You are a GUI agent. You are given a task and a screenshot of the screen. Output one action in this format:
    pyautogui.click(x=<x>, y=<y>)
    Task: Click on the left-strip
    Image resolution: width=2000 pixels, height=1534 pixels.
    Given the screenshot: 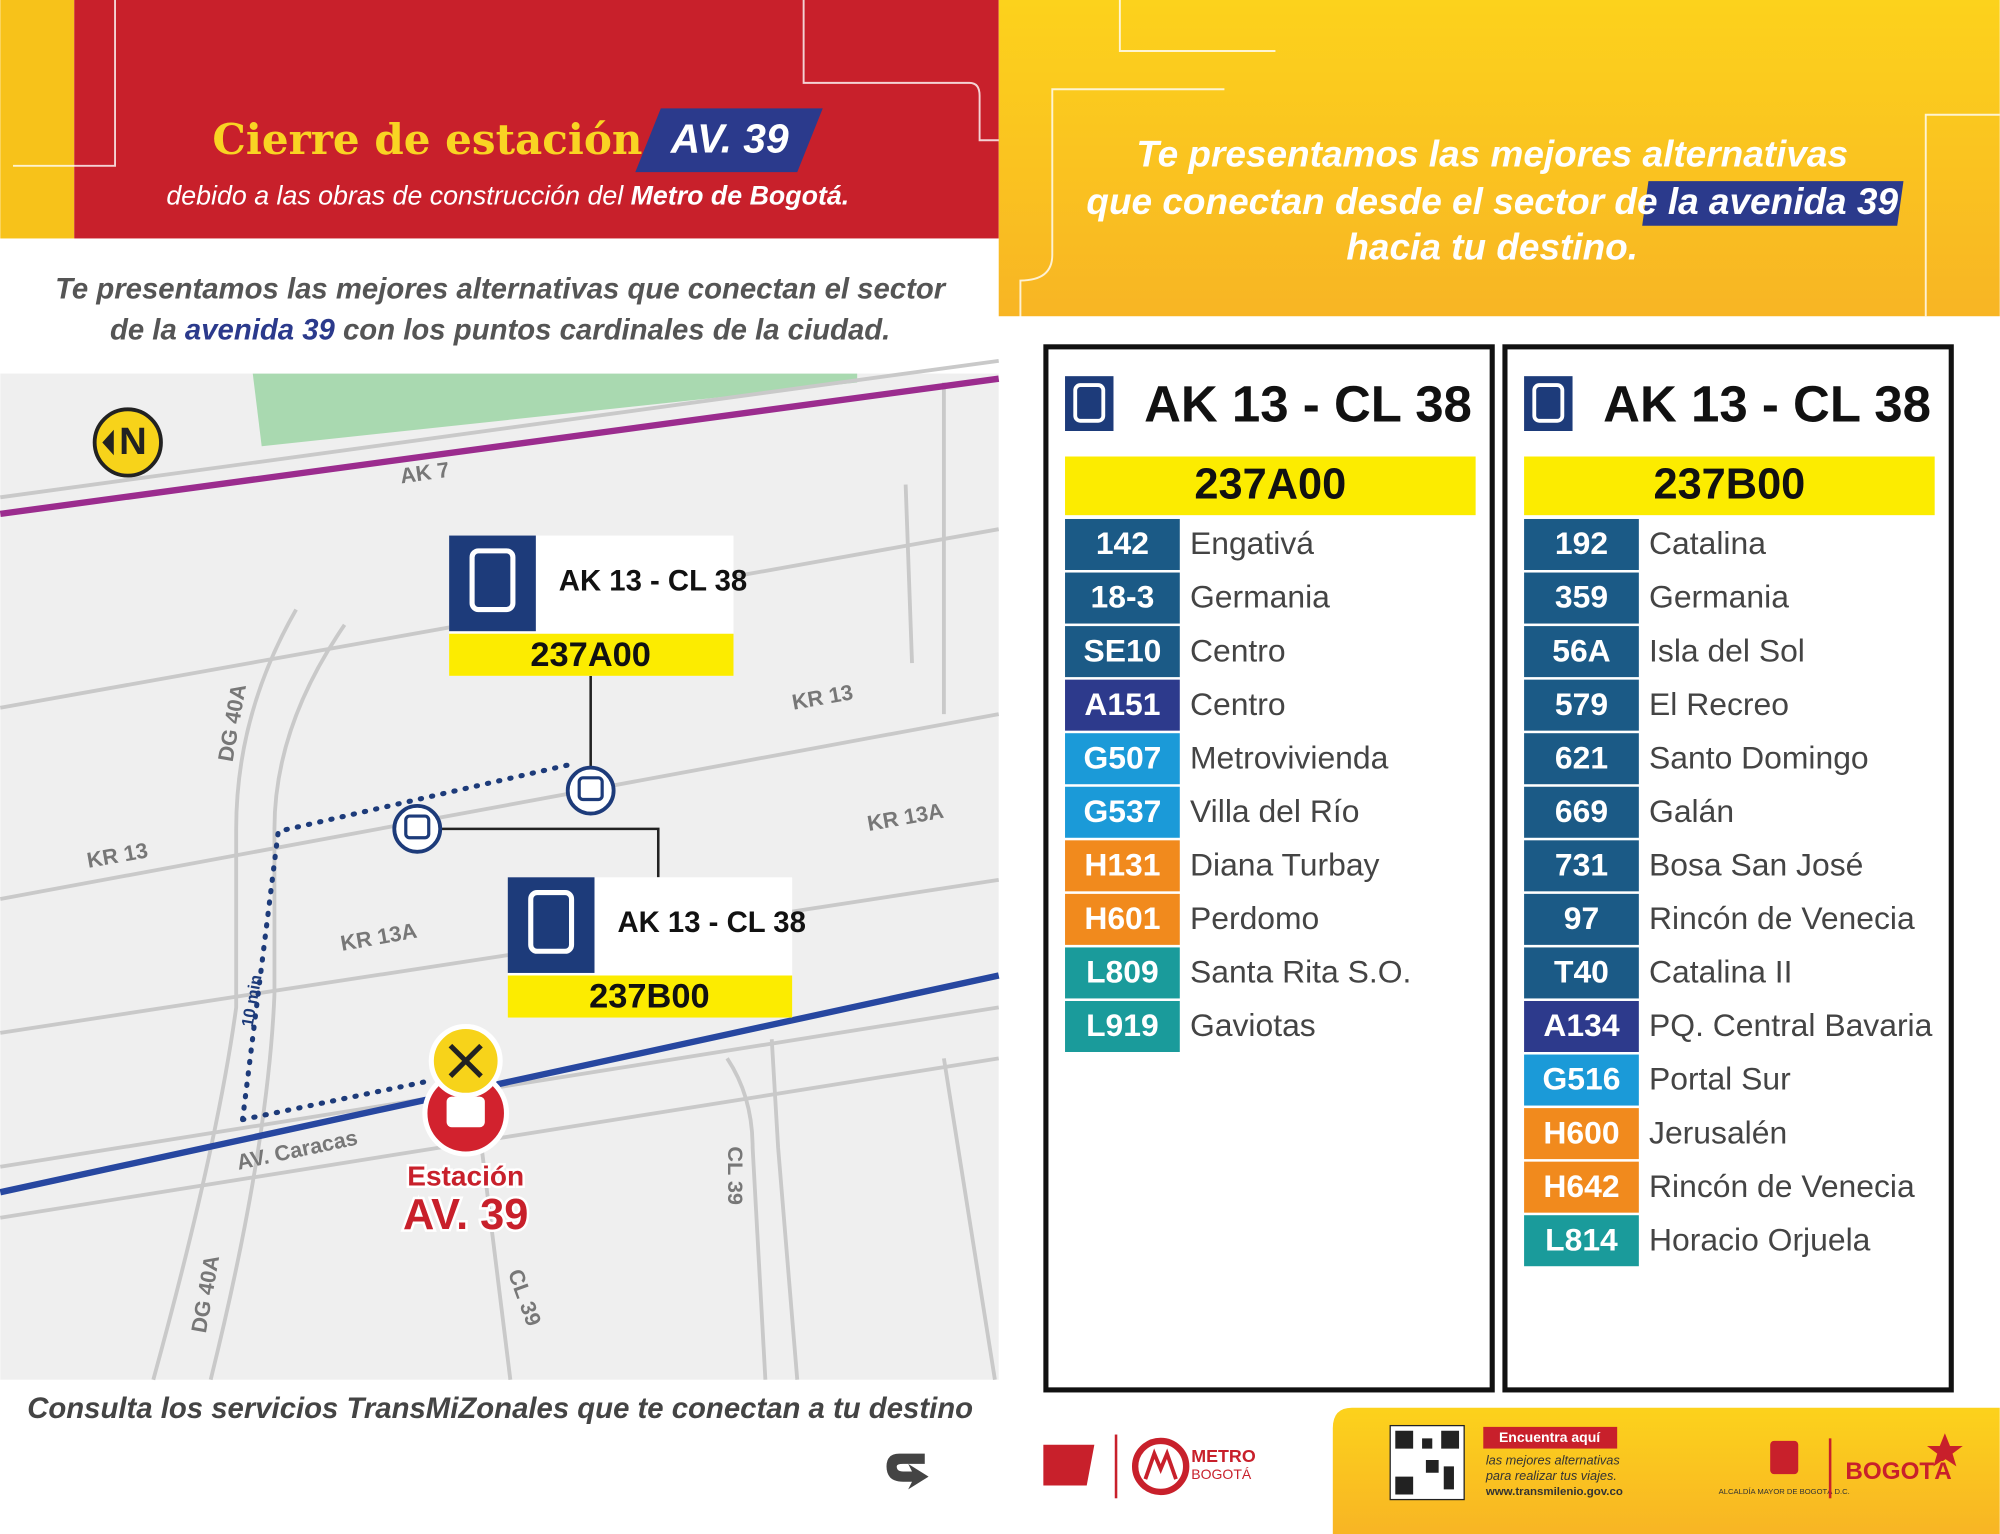 What is the action you would take?
    pyautogui.click(x=37, y=119)
    